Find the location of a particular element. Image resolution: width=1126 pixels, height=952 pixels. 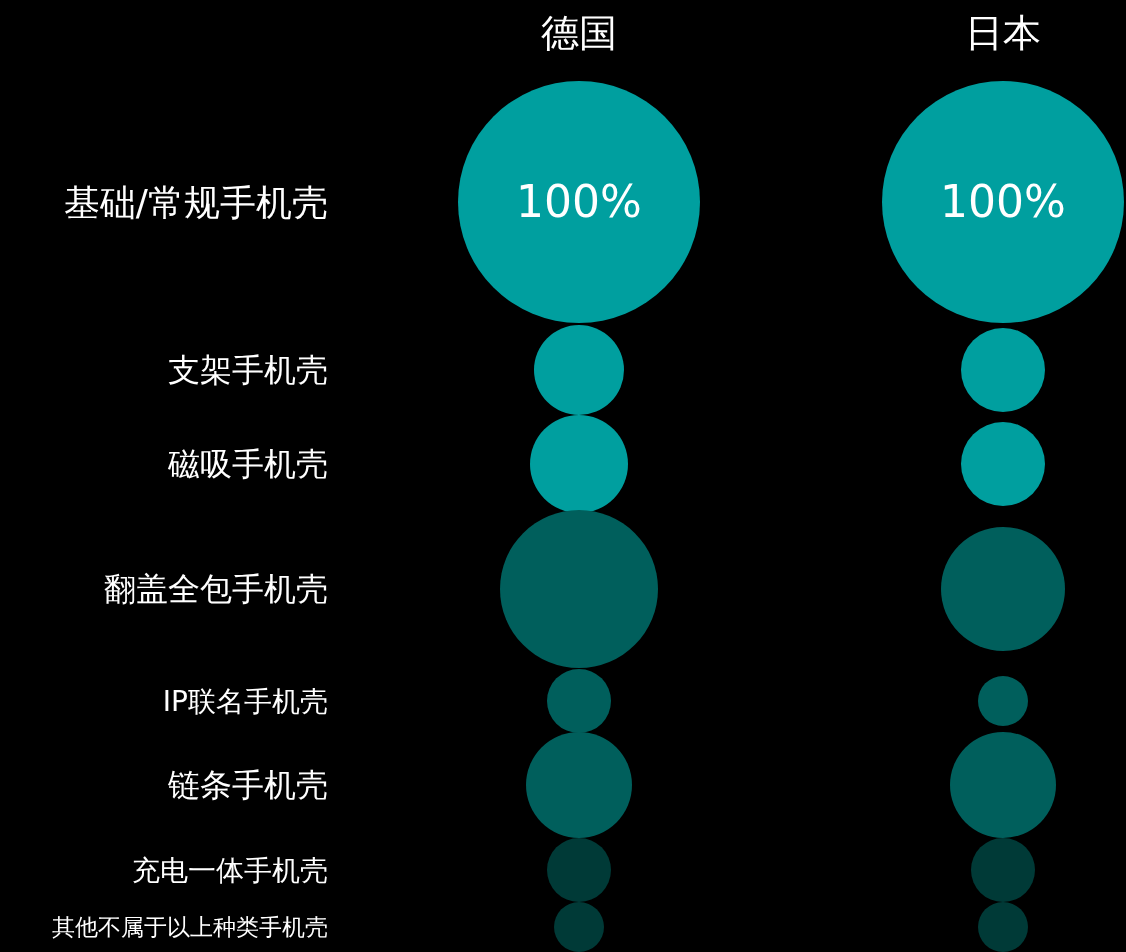

category-label: 支架手机壳 is located at coordinates (248, 370).